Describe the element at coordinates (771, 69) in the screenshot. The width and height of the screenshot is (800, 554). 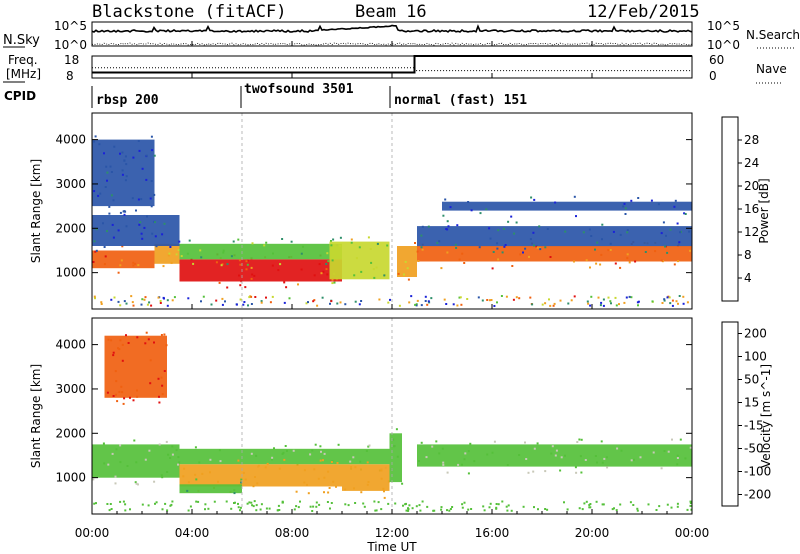
I see `nave-label: Nave` at that location.